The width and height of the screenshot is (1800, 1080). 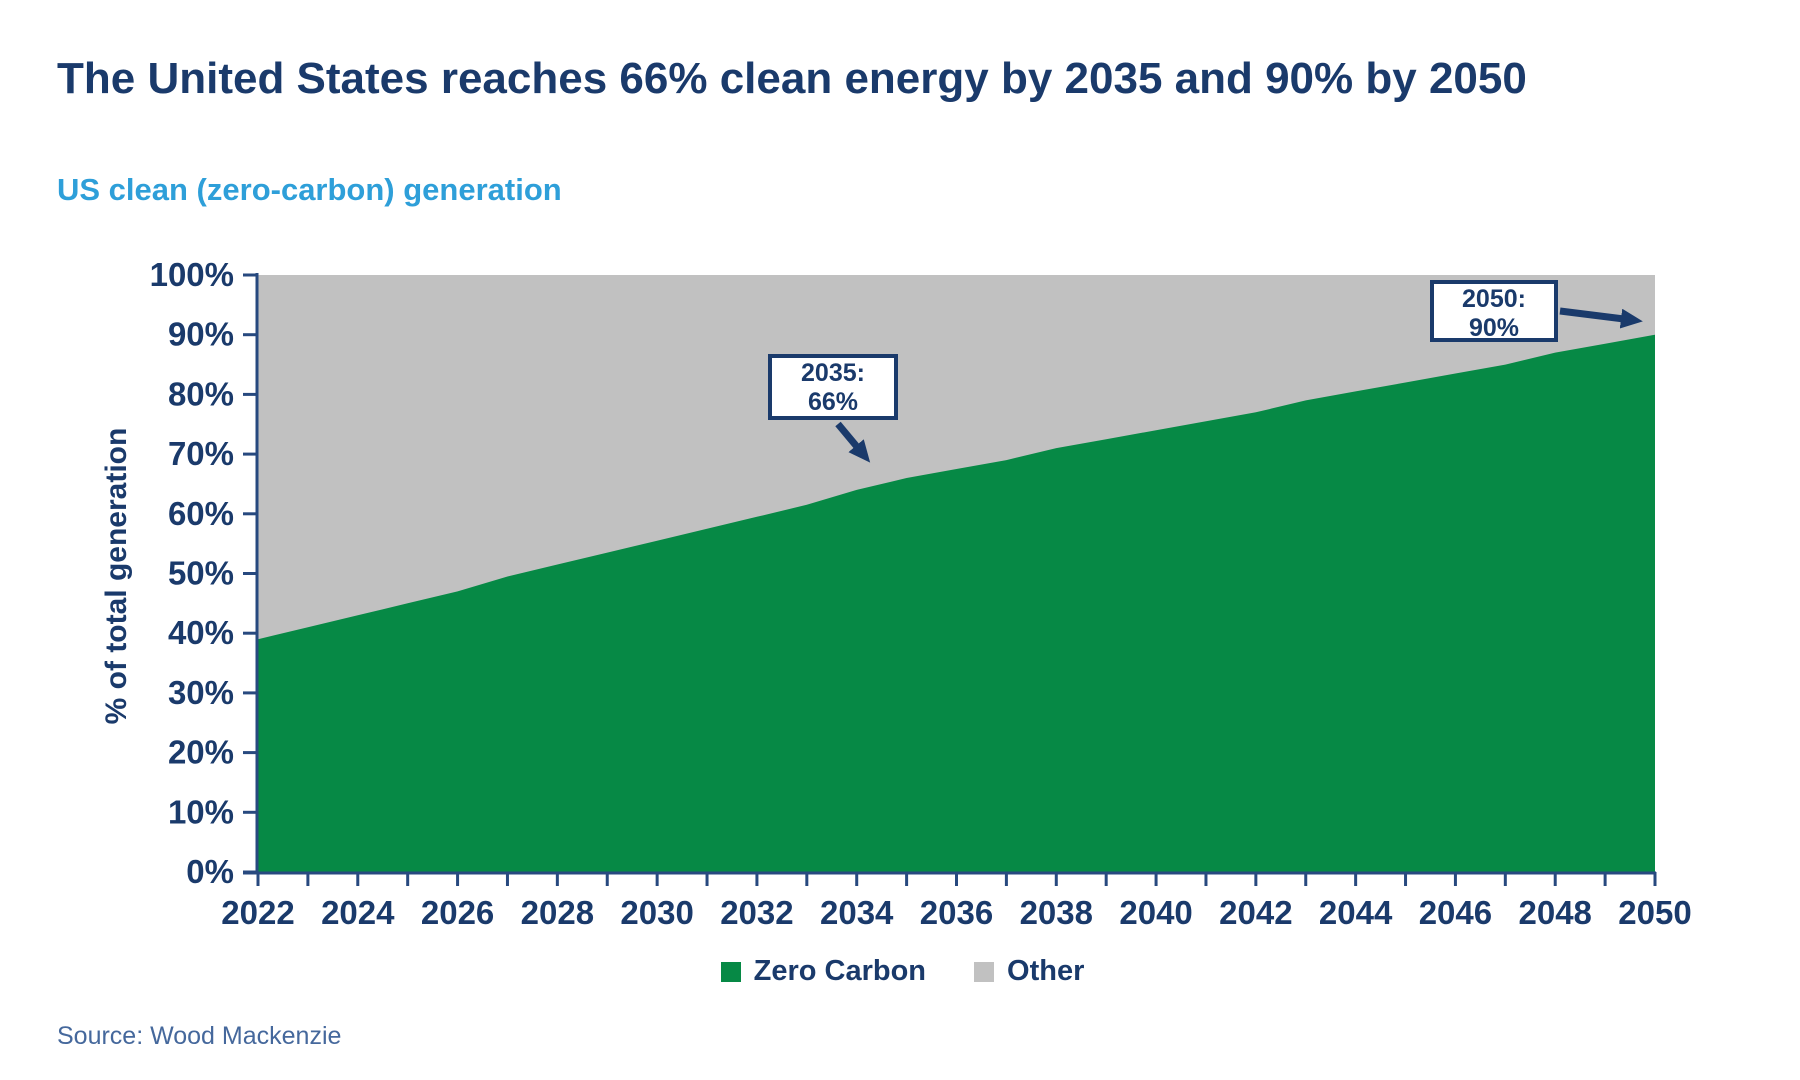 I want to click on legend-swatch-zero-carbon, so click(x=730, y=971).